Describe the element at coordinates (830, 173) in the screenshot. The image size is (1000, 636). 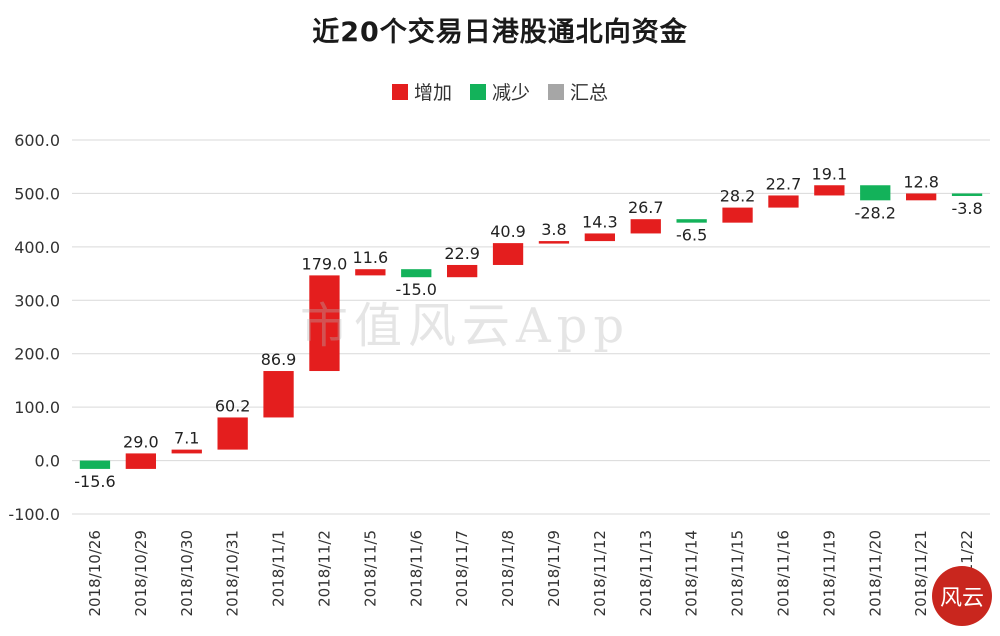
I see `data-label: 19.1` at that location.